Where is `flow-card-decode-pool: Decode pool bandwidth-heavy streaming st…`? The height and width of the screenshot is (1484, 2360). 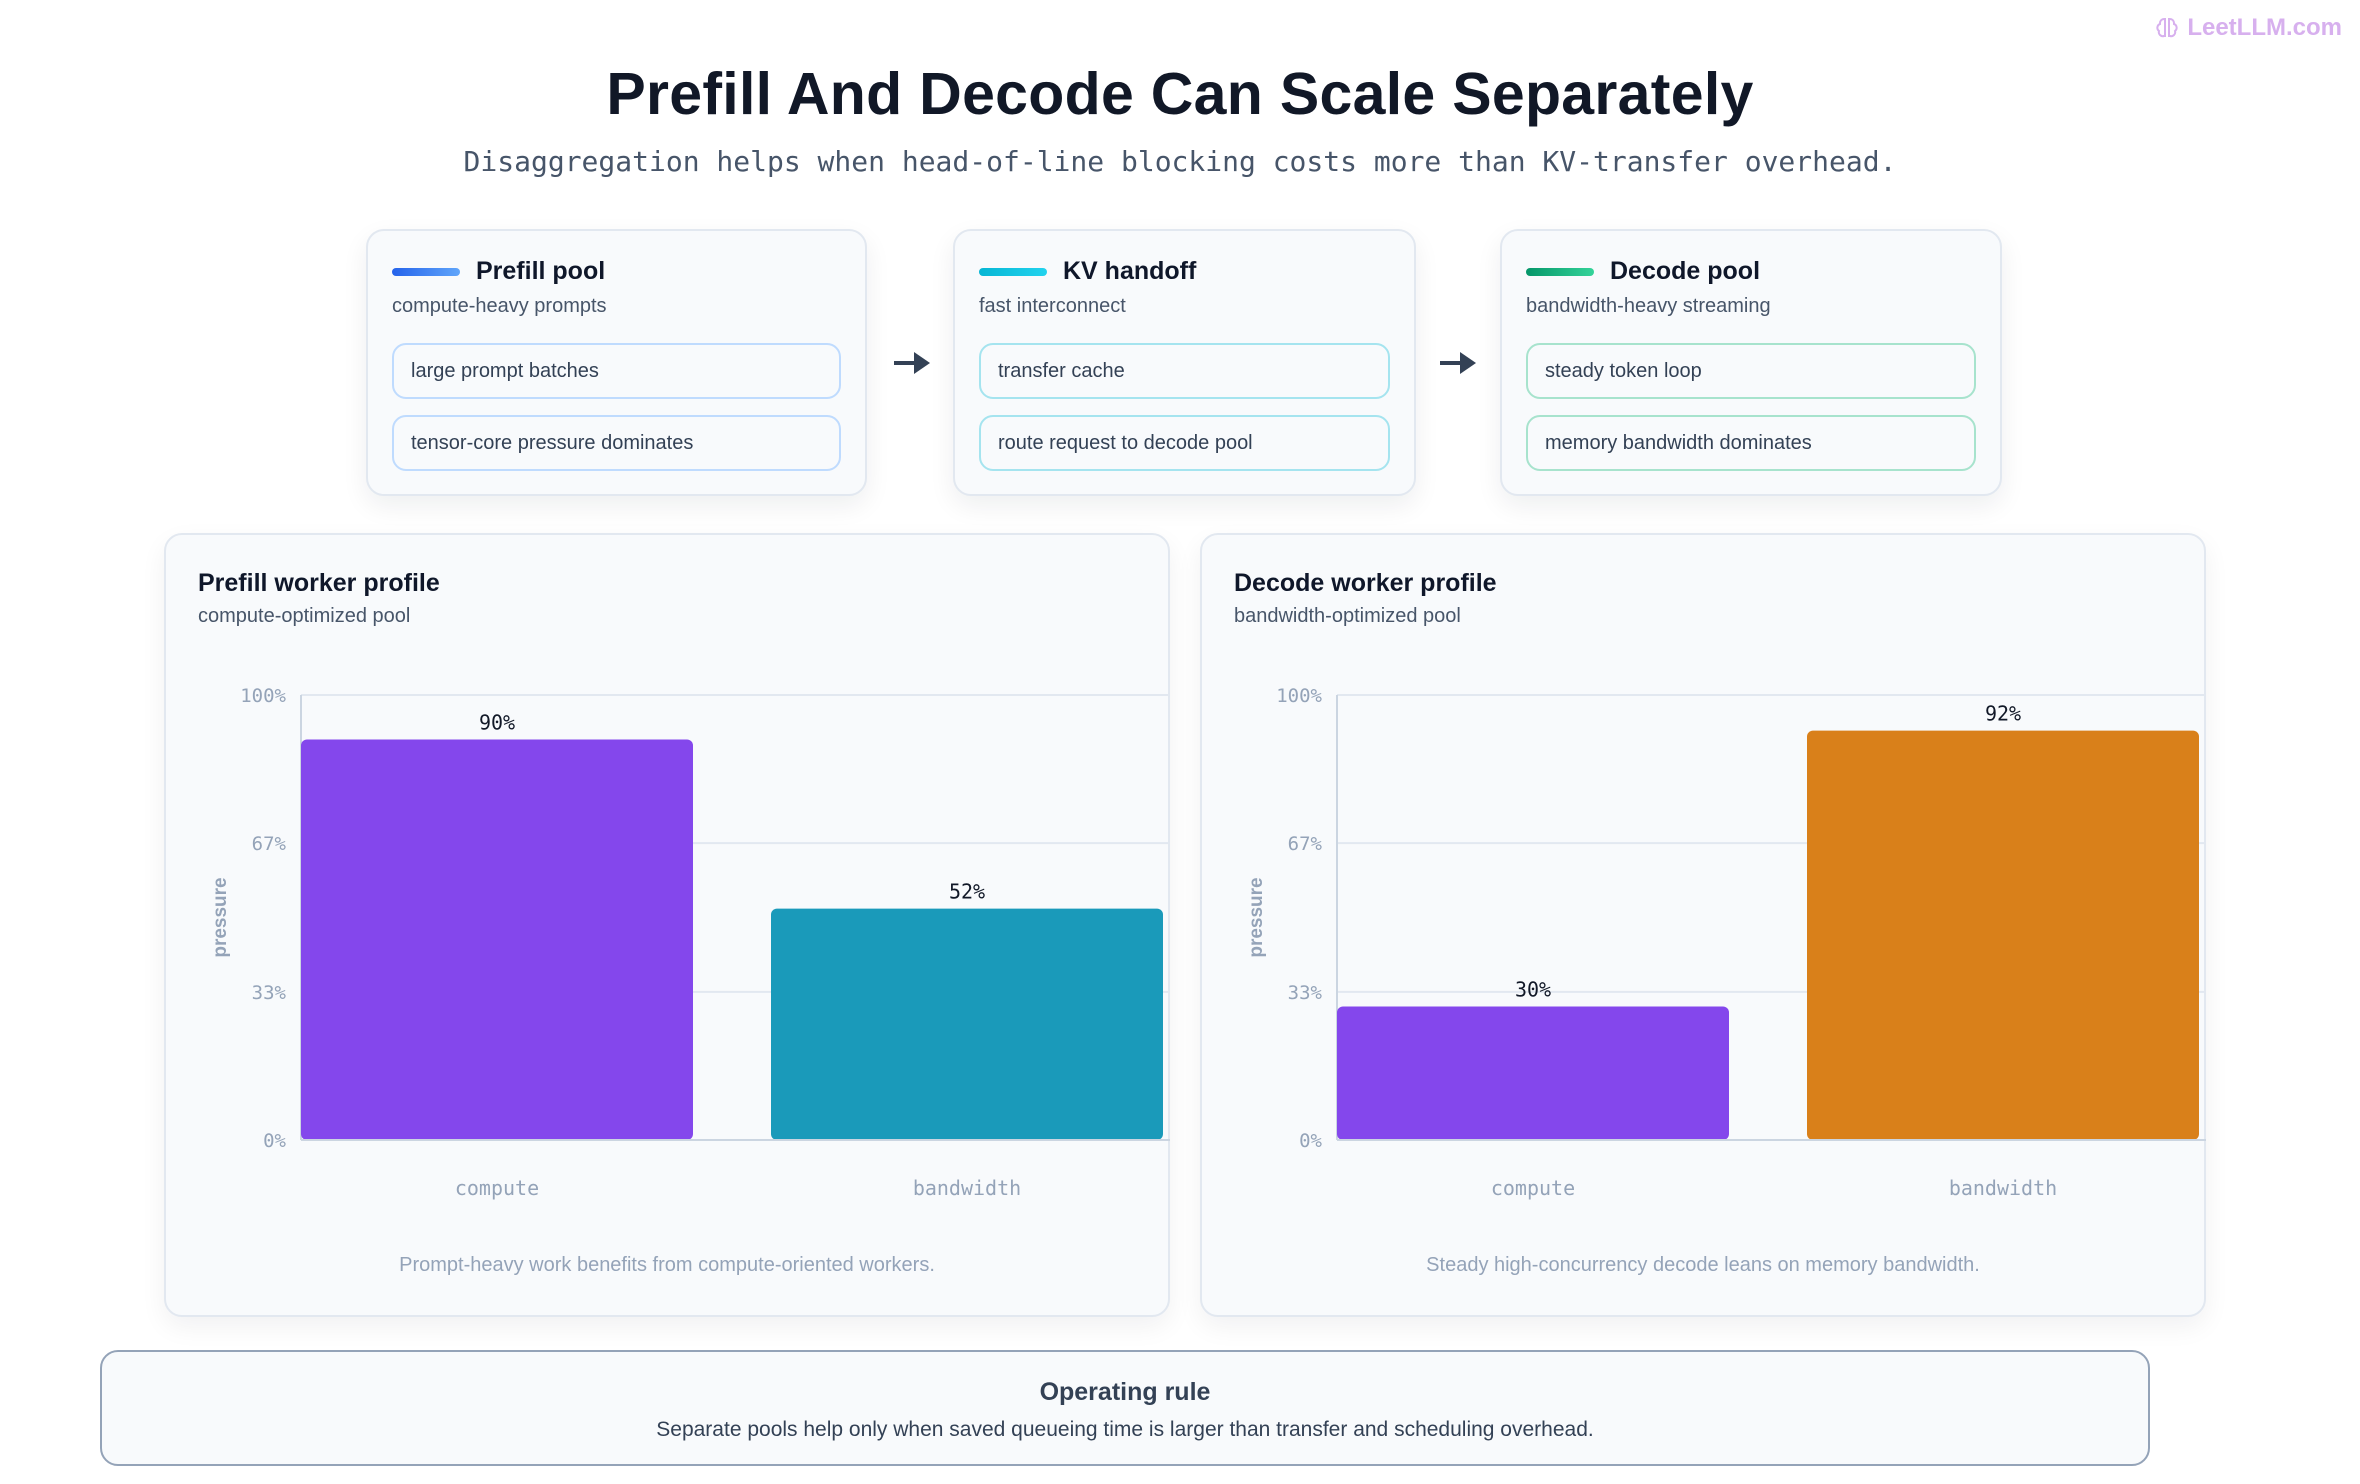 flow-card-decode-pool: Decode pool bandwidth-heavy streaming st… is located at coordinates (1751, 362).